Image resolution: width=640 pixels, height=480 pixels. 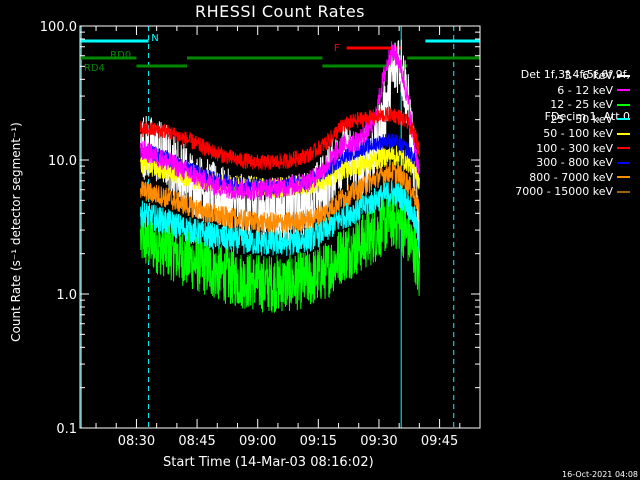 I want to click on legend-label: 6 - 12 keV, so click(x=585, y=90).